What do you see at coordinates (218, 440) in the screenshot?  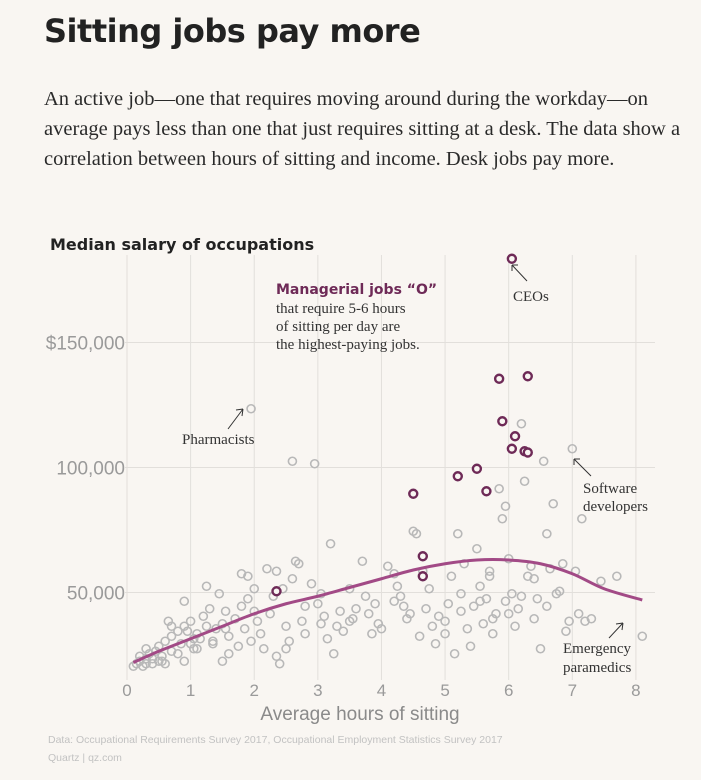 I see `annotation-pharmacists: Pharmacists` at bounding box center [218, 440].